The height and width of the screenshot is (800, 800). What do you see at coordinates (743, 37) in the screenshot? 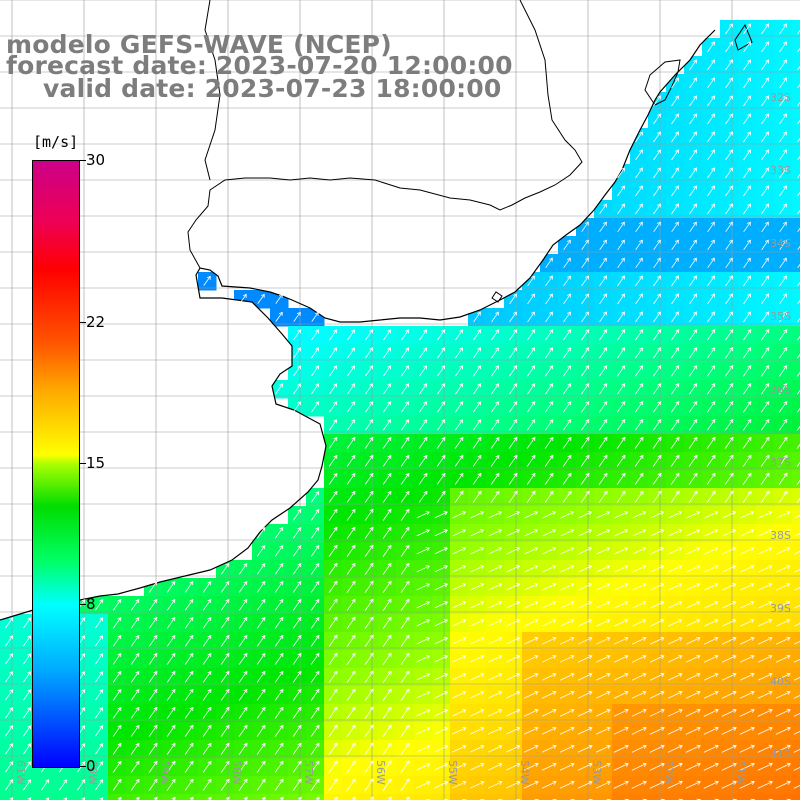
I see `lagoon-outline` at bounding box center [743, 37].